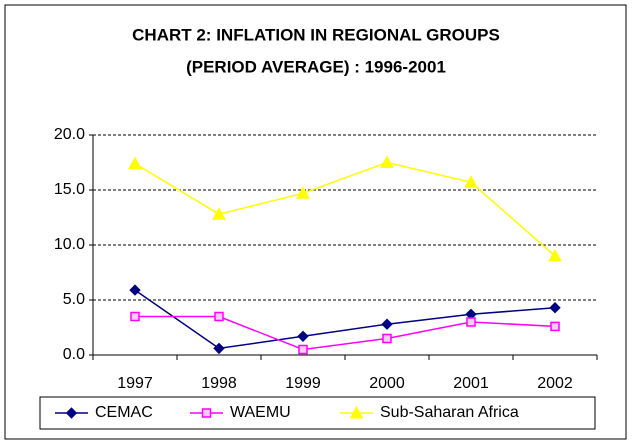 This screenshot has width=632, height=445. I want to click on y-tick-label: 5.0, so click(74, 299).